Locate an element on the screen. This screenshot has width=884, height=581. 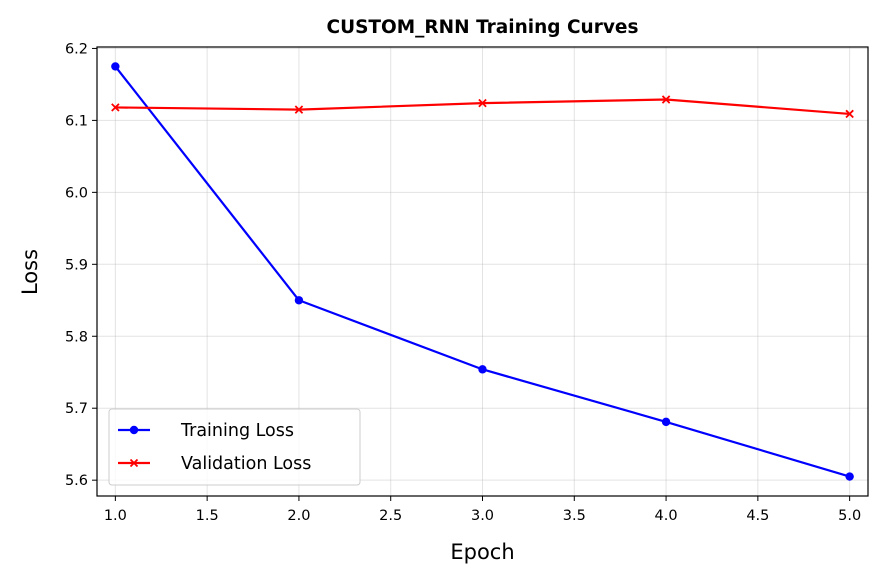
y-tick-label: 6.1 is located at coordinates (76, 121).